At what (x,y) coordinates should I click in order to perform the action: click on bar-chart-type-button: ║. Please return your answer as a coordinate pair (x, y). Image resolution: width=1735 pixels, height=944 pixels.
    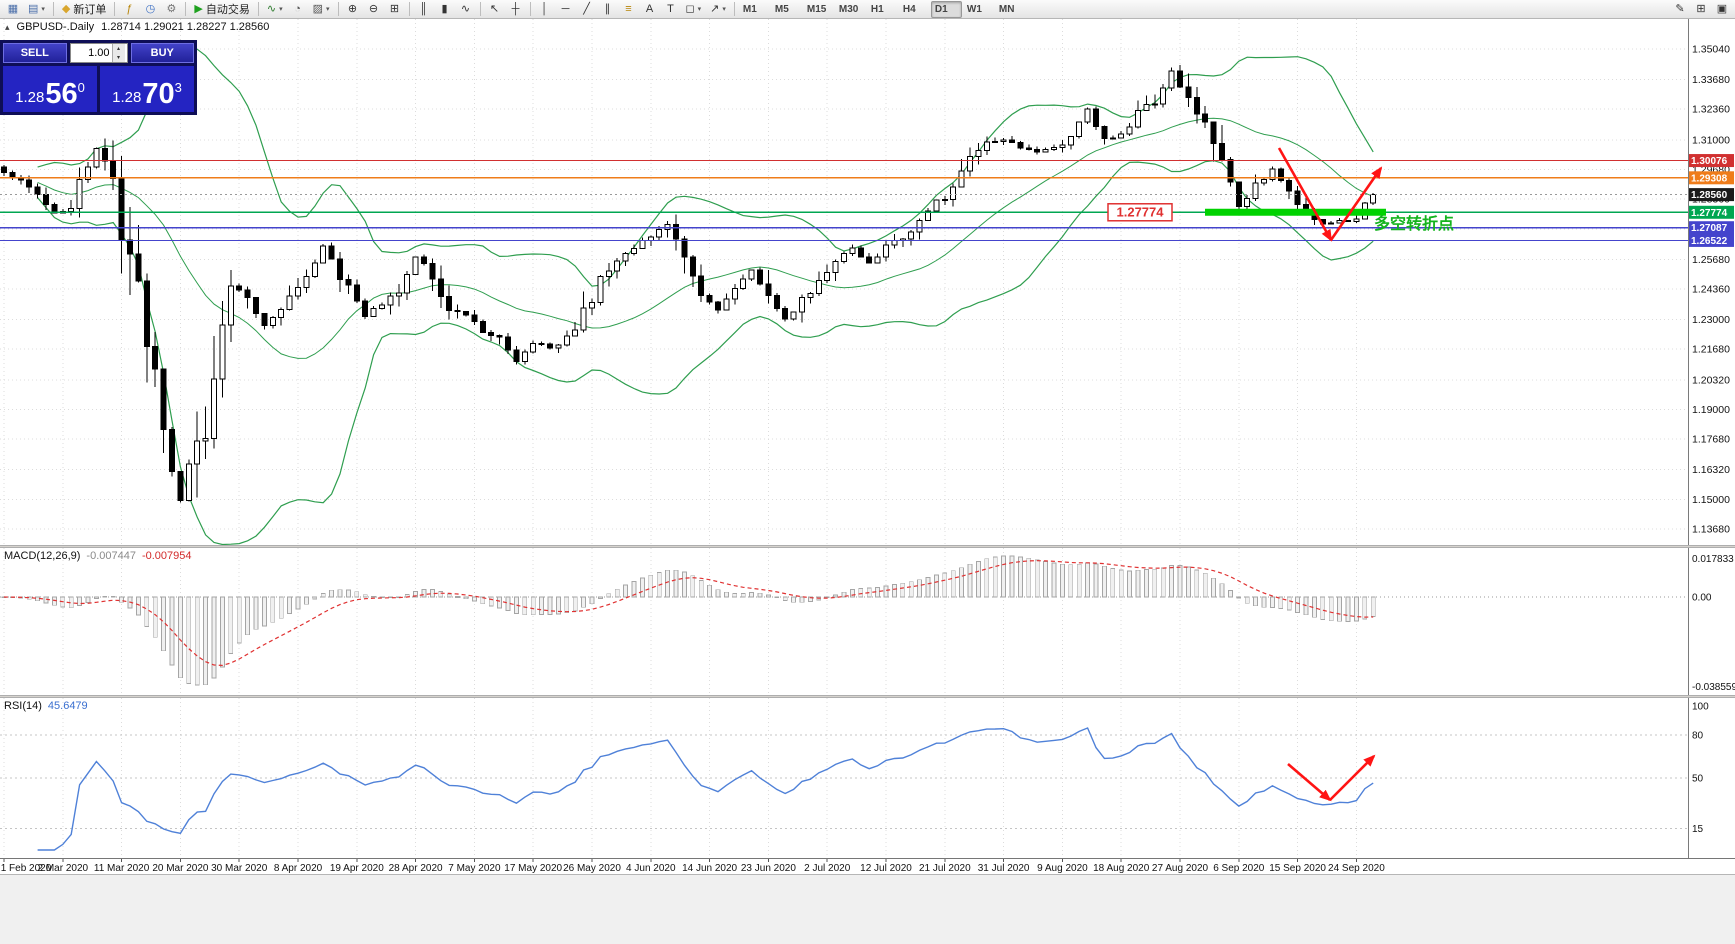
    Looking at the image, I should click on (424, 9).